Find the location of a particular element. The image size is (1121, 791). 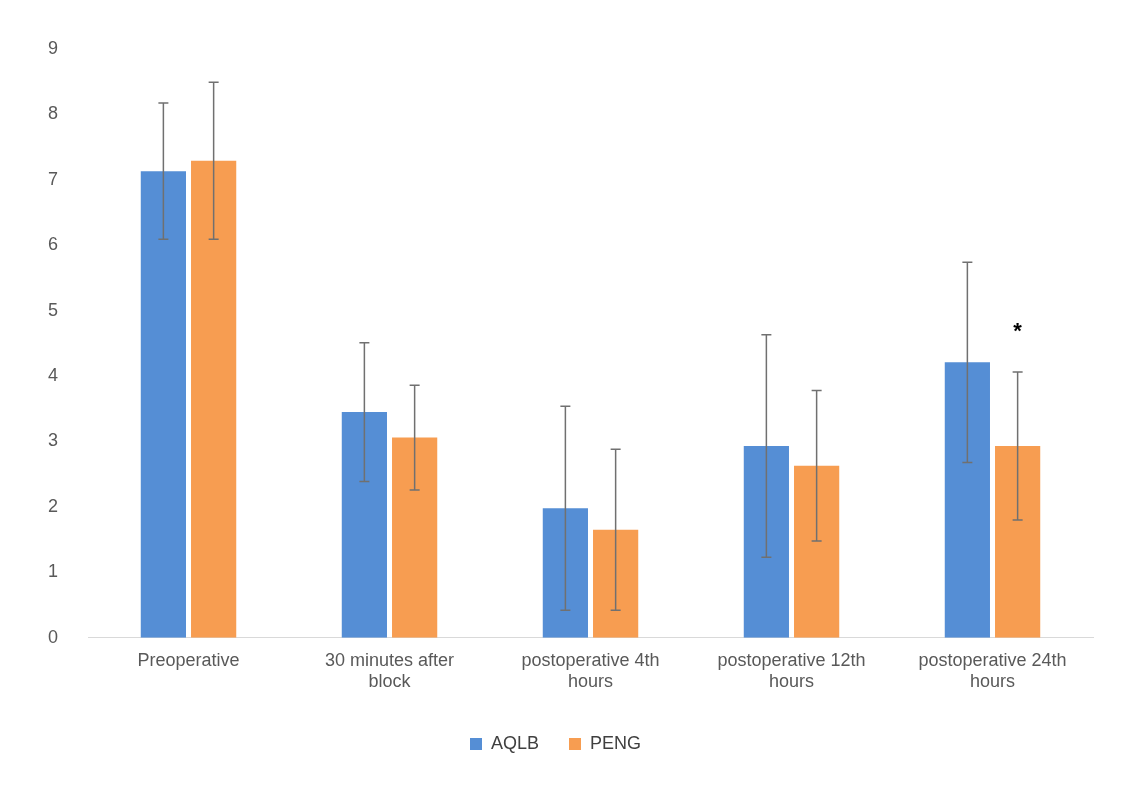

x-tick-label: postoperative 4th hours is located at coordinates (590, 670).